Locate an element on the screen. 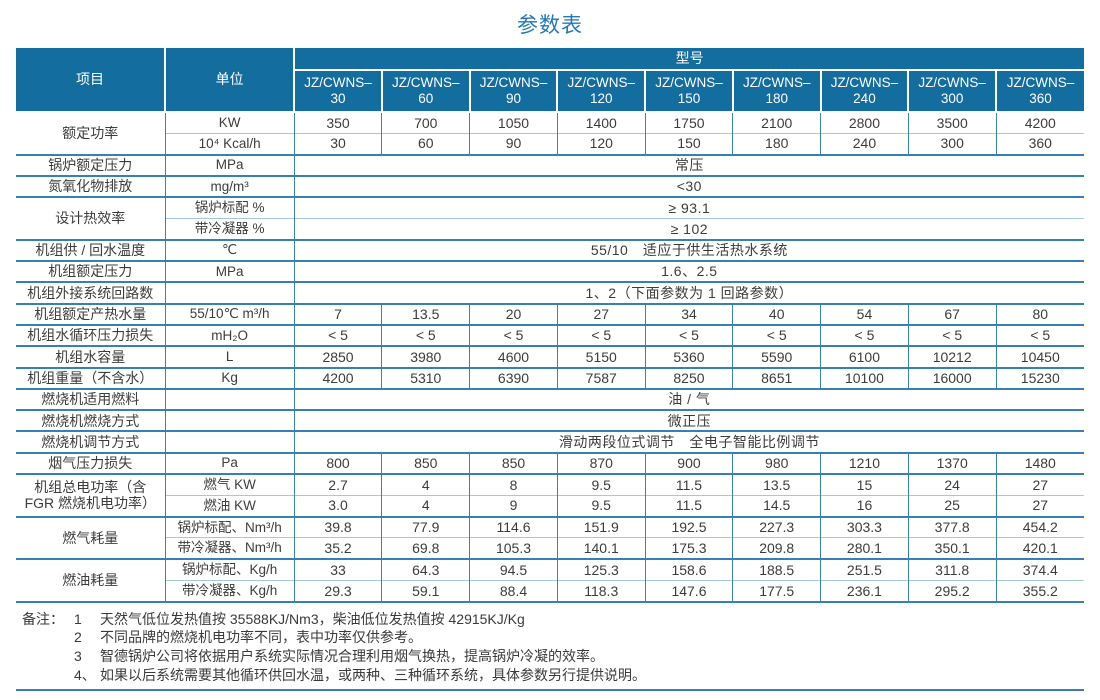 The height and width of the screenshot is (700, 1100). value-cell: 2.7 is located at coordinates (338, 484).